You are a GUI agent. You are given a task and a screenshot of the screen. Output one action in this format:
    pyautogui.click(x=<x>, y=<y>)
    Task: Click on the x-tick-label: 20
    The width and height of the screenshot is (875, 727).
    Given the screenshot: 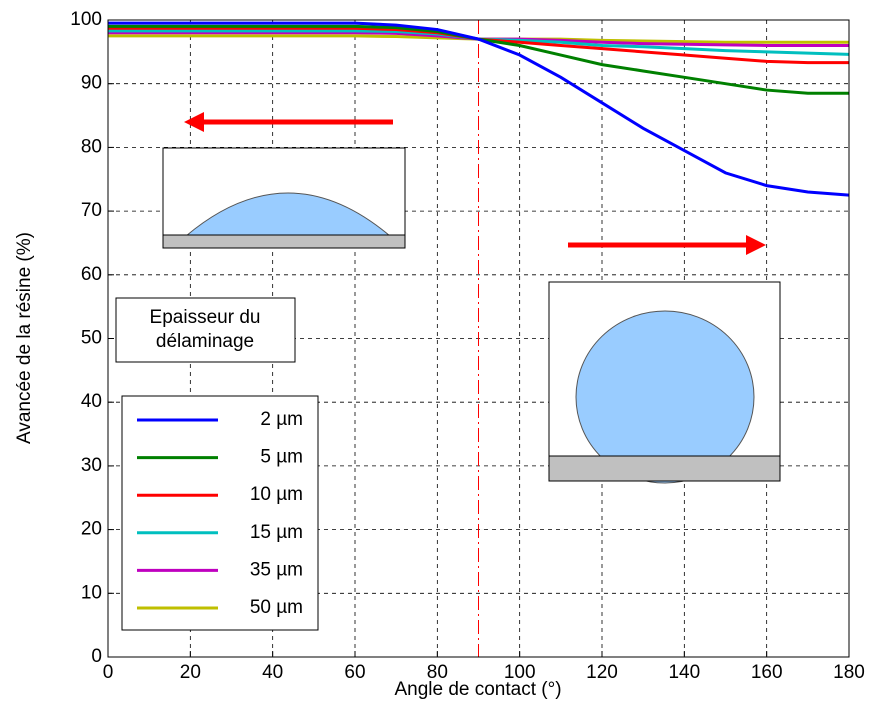 What is the action you would take?
    pyautogui.click(x=190, y=672)
    